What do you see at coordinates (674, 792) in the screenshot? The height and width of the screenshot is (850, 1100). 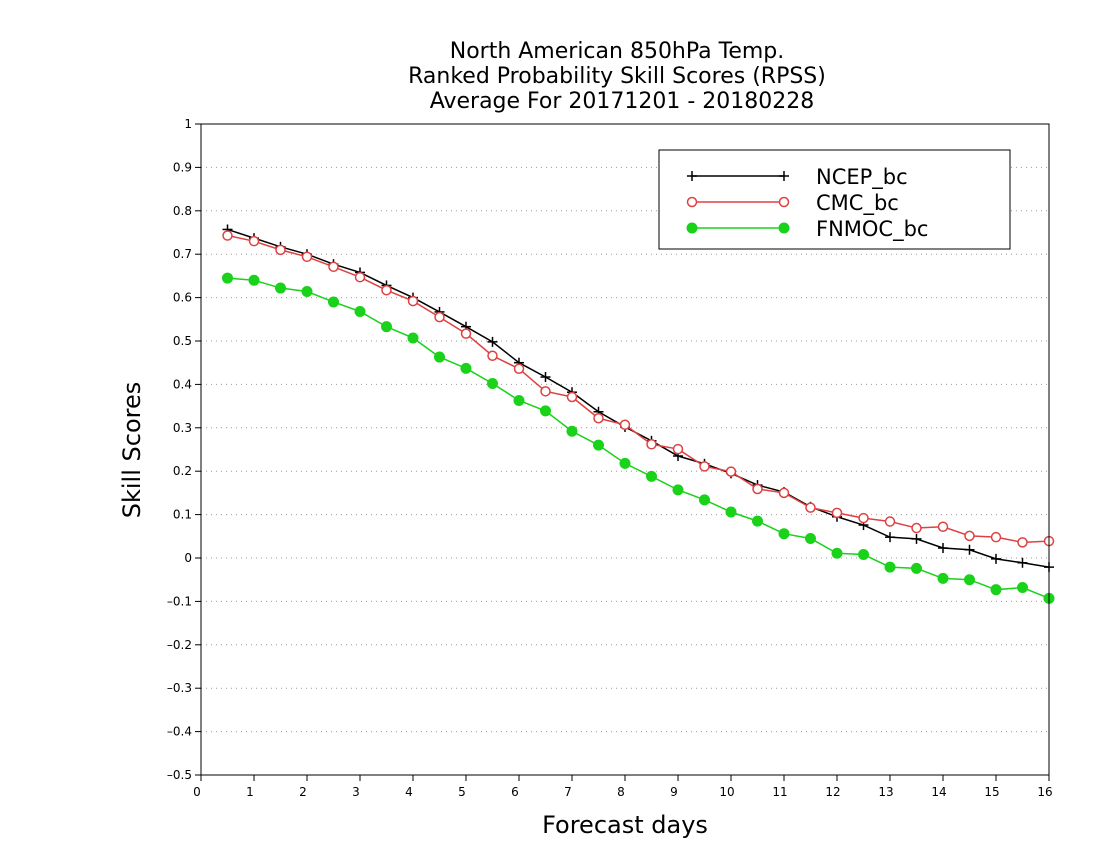 I see `x-tick-label: 9` at bounding box center [674, 792].